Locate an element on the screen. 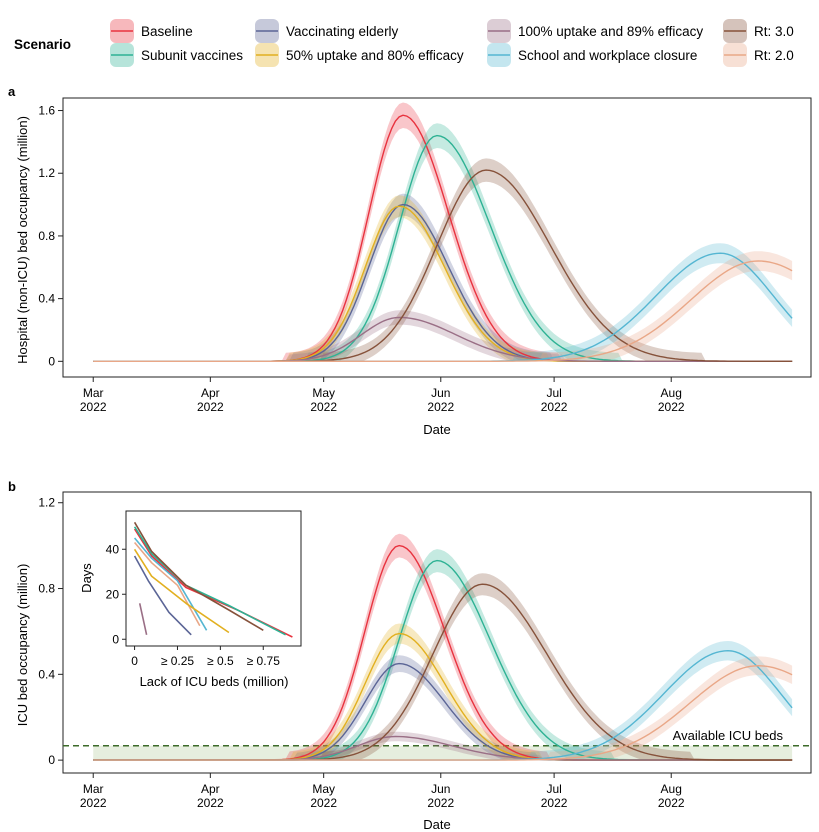  panel-b-label: b is located at coordinates (12, 486).